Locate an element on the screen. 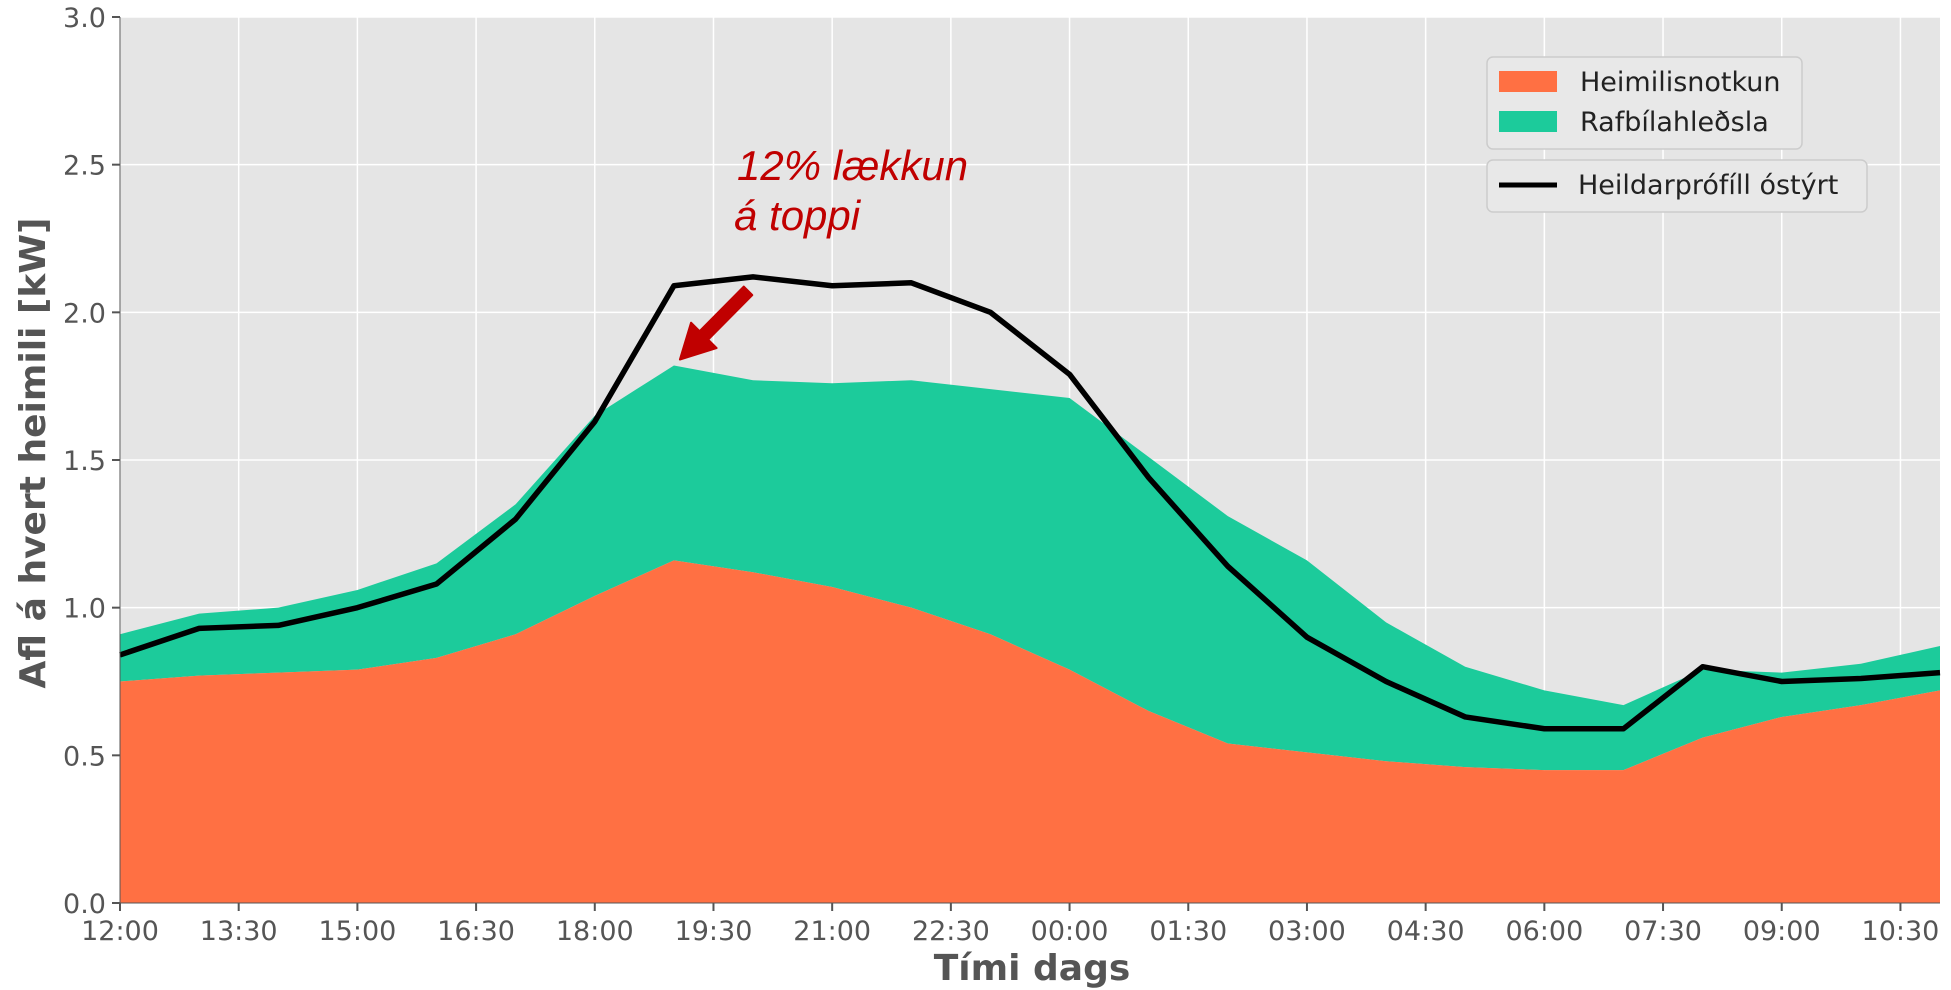 The width and height of the screenshot is (1951, 990). x-tick-label: 16:30 is located at coordinates (476, 931).